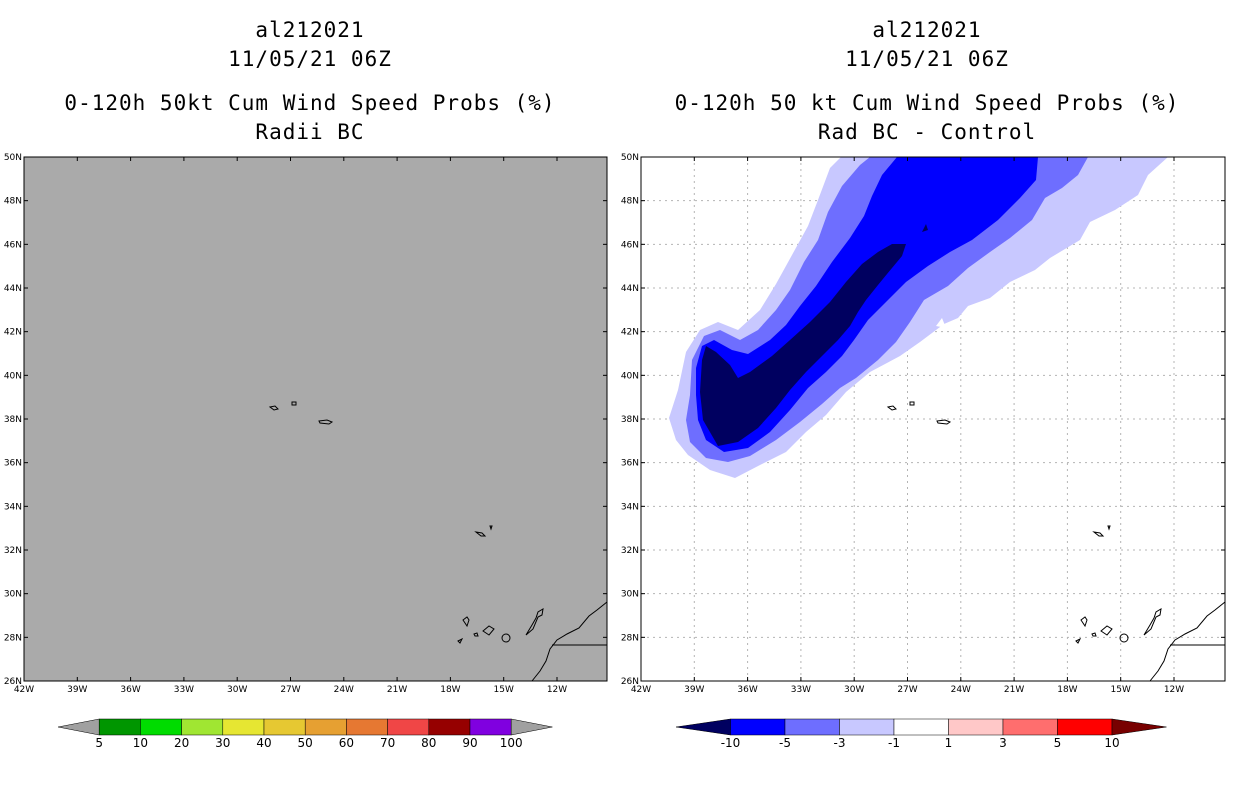 The height and width of the screenshot is (800, 1236). What do you see at coordinates (294, 403) in the screenshot?
I see `left-azores-island` at bounding box center [294, 403].